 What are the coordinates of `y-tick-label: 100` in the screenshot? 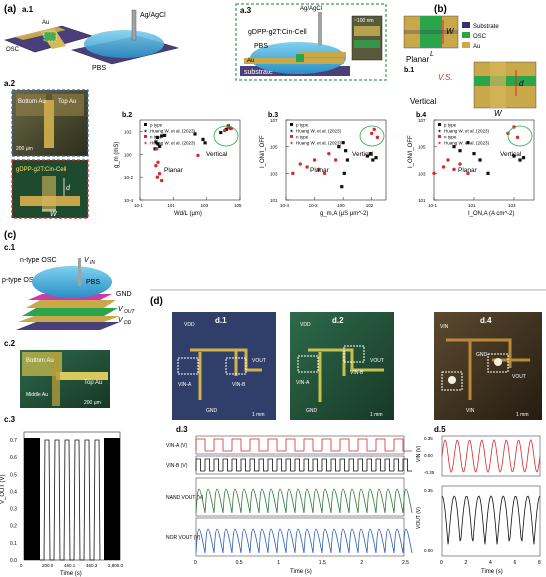 It's located at (128, 154).